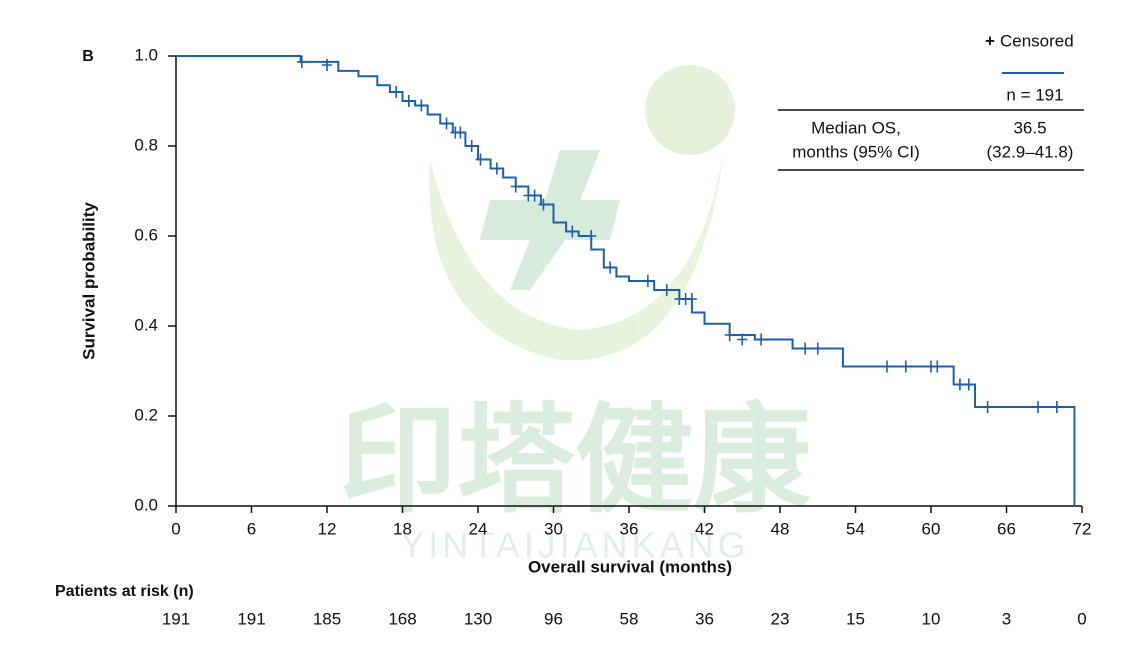  I want to click on x-tick-label: 66, so click(1006, 528).